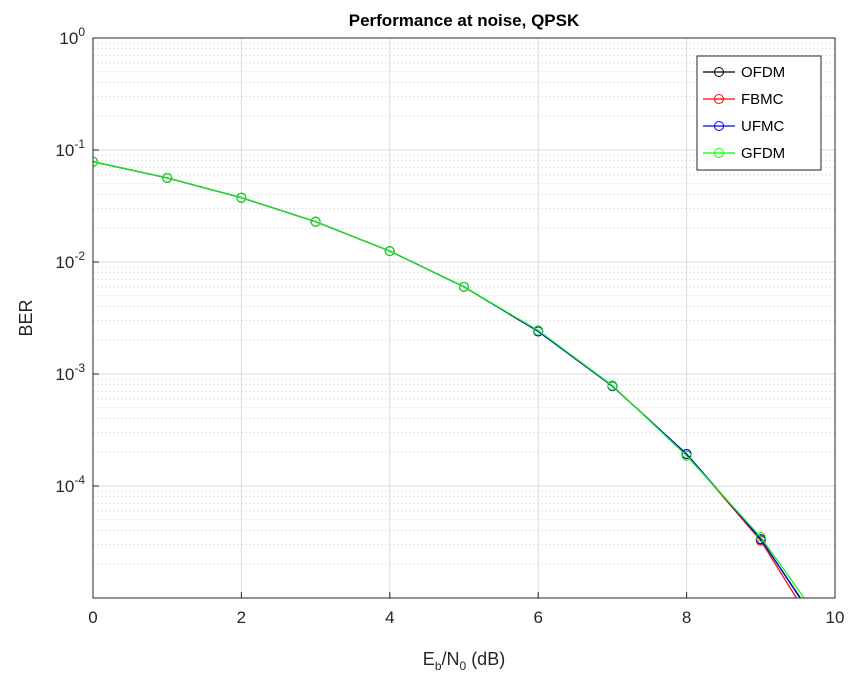 The image size is (852, 677). I want to click on x-tick-label: 4, so click(389, 617).